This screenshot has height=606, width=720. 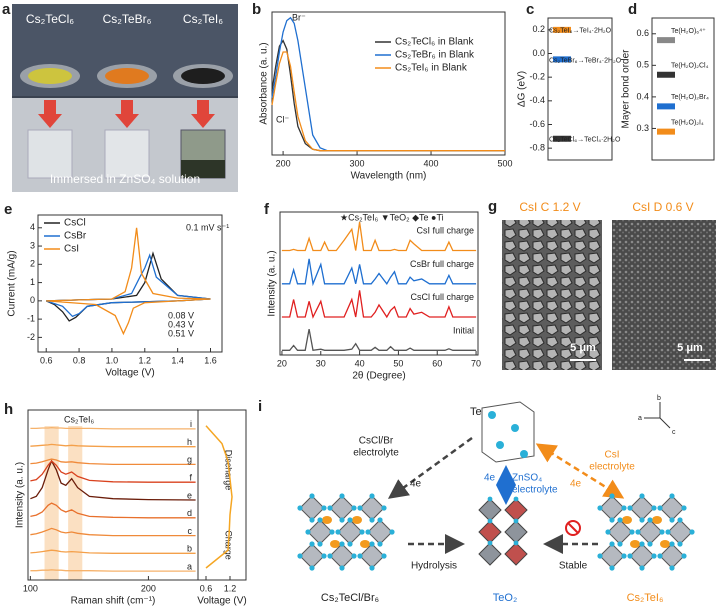 What do you see at coordinates (189, 566) in the screenshot?
I see `trace-label: a` at bounding box center [189, 566].